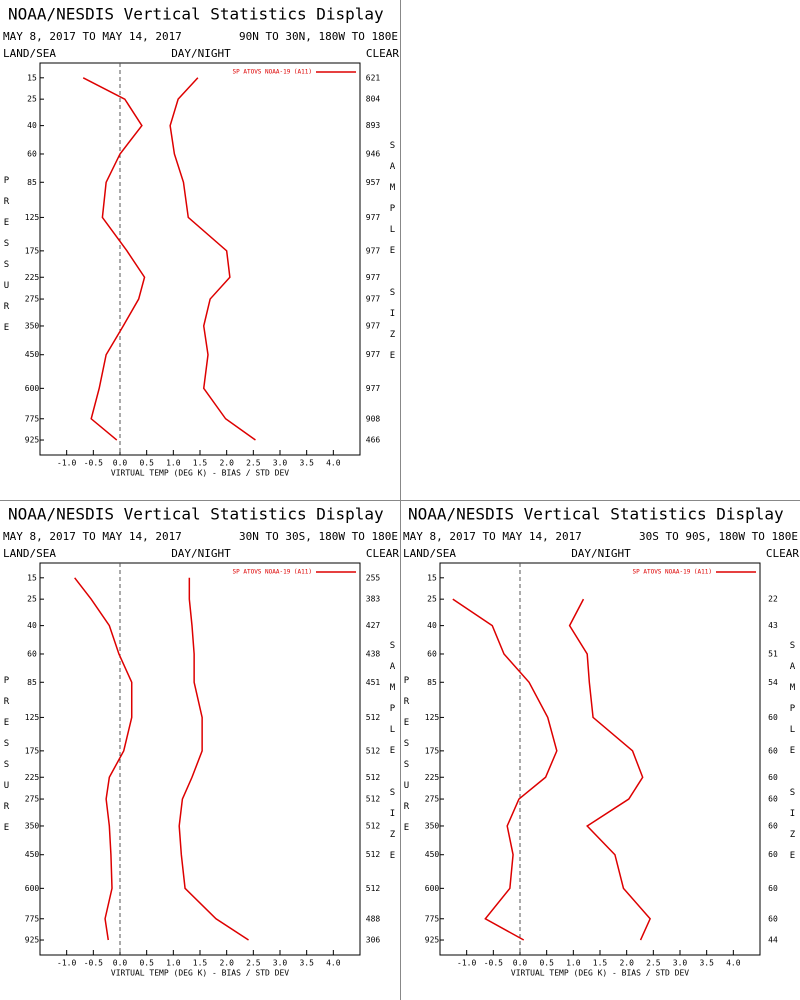  I want to click on y-axis-label: PRESSURE, so click(407, 760).